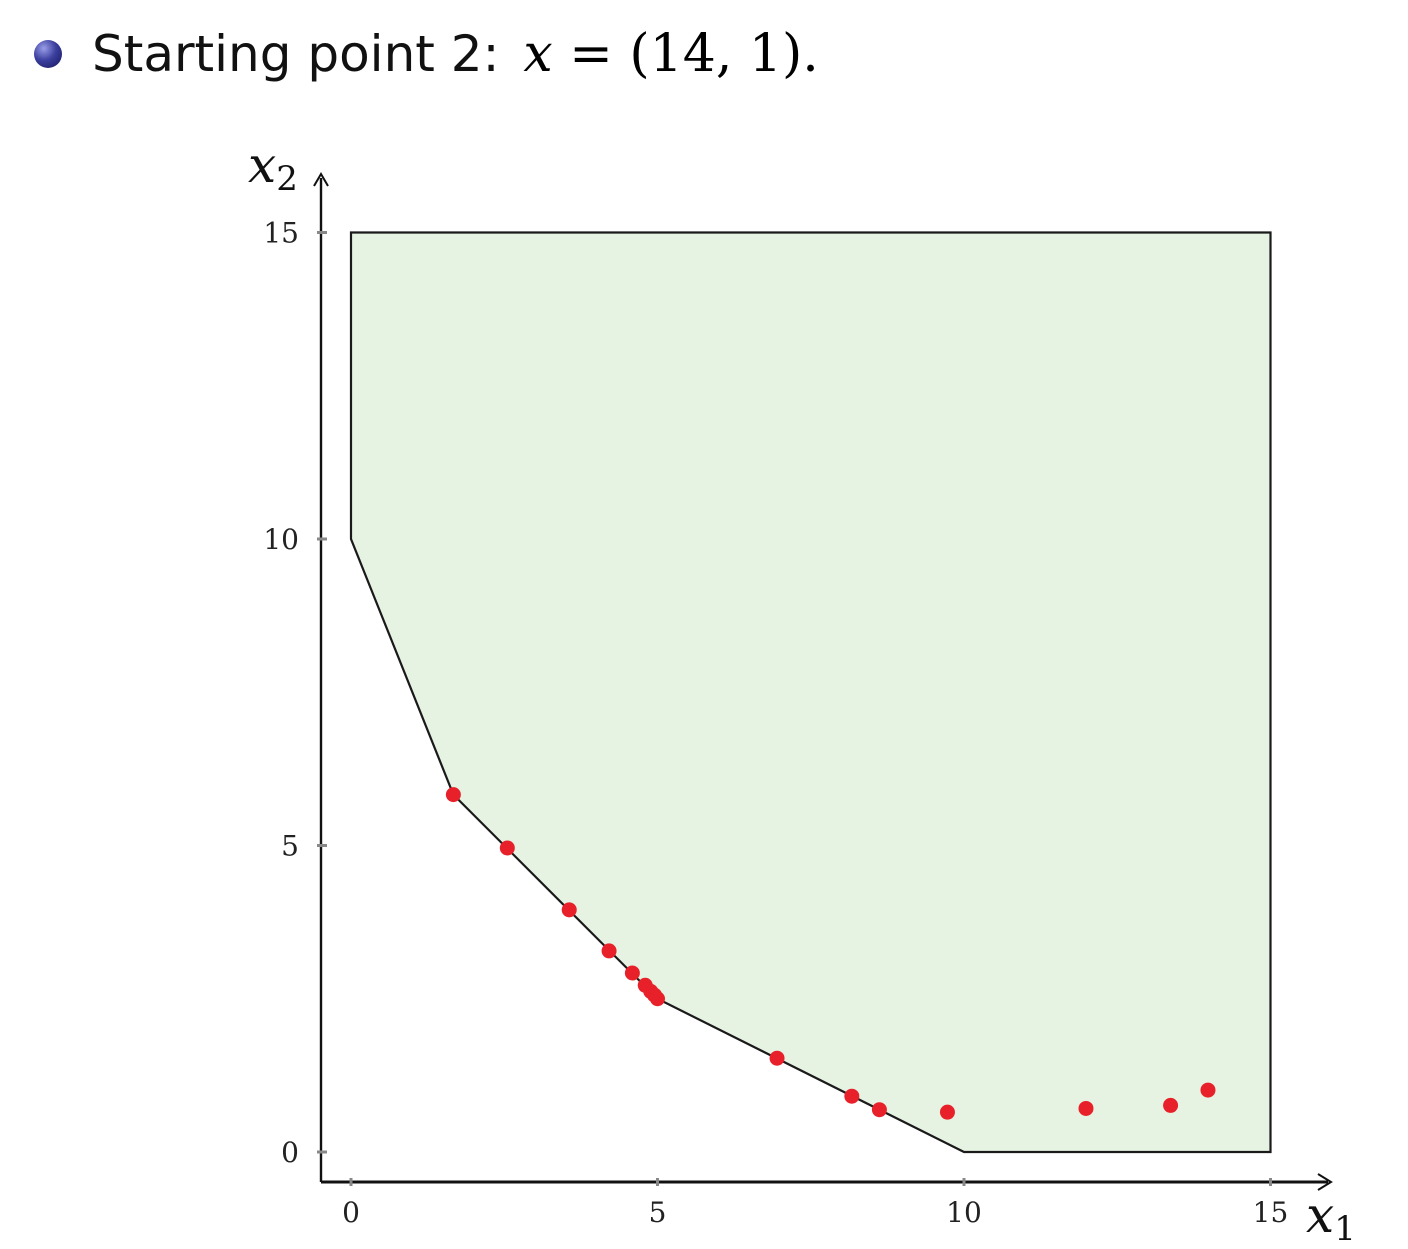 The image size is (1408, 1249). What do you see at coordinates (273, 167) in the screenshot?
I see `y-axis-label: x2` at bounding box center [273, 167].